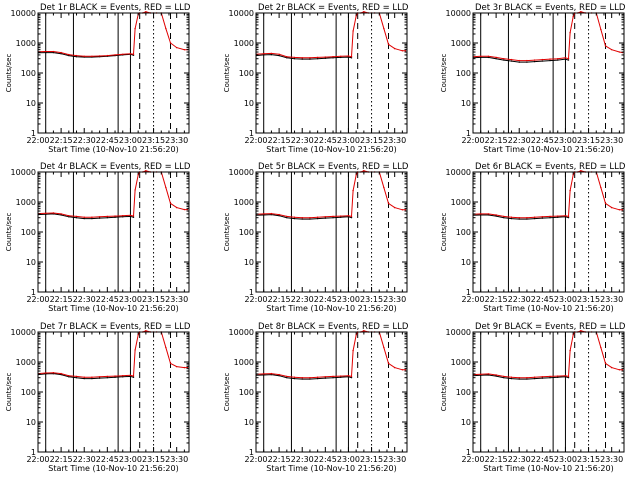 The height and width of the screenshot is (480, 640). I want to click on chart-title: Det 3r BLACK = Events, RED = LLD, so click(550, 8).